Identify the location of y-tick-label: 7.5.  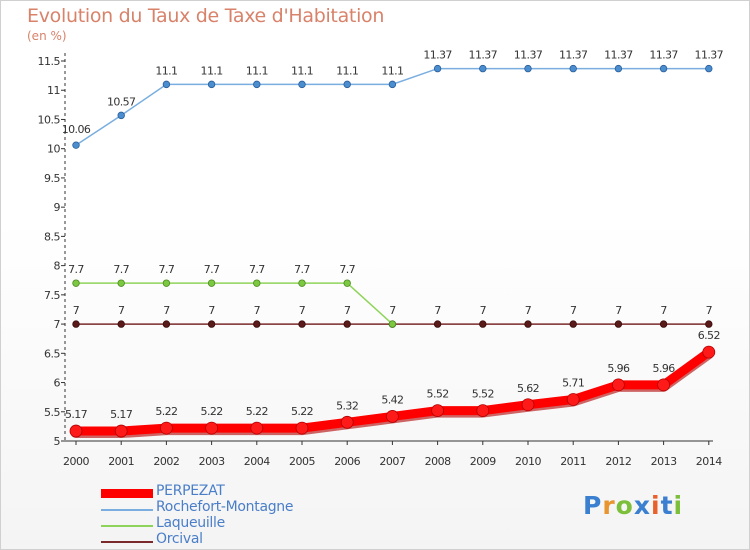
(52, 295).